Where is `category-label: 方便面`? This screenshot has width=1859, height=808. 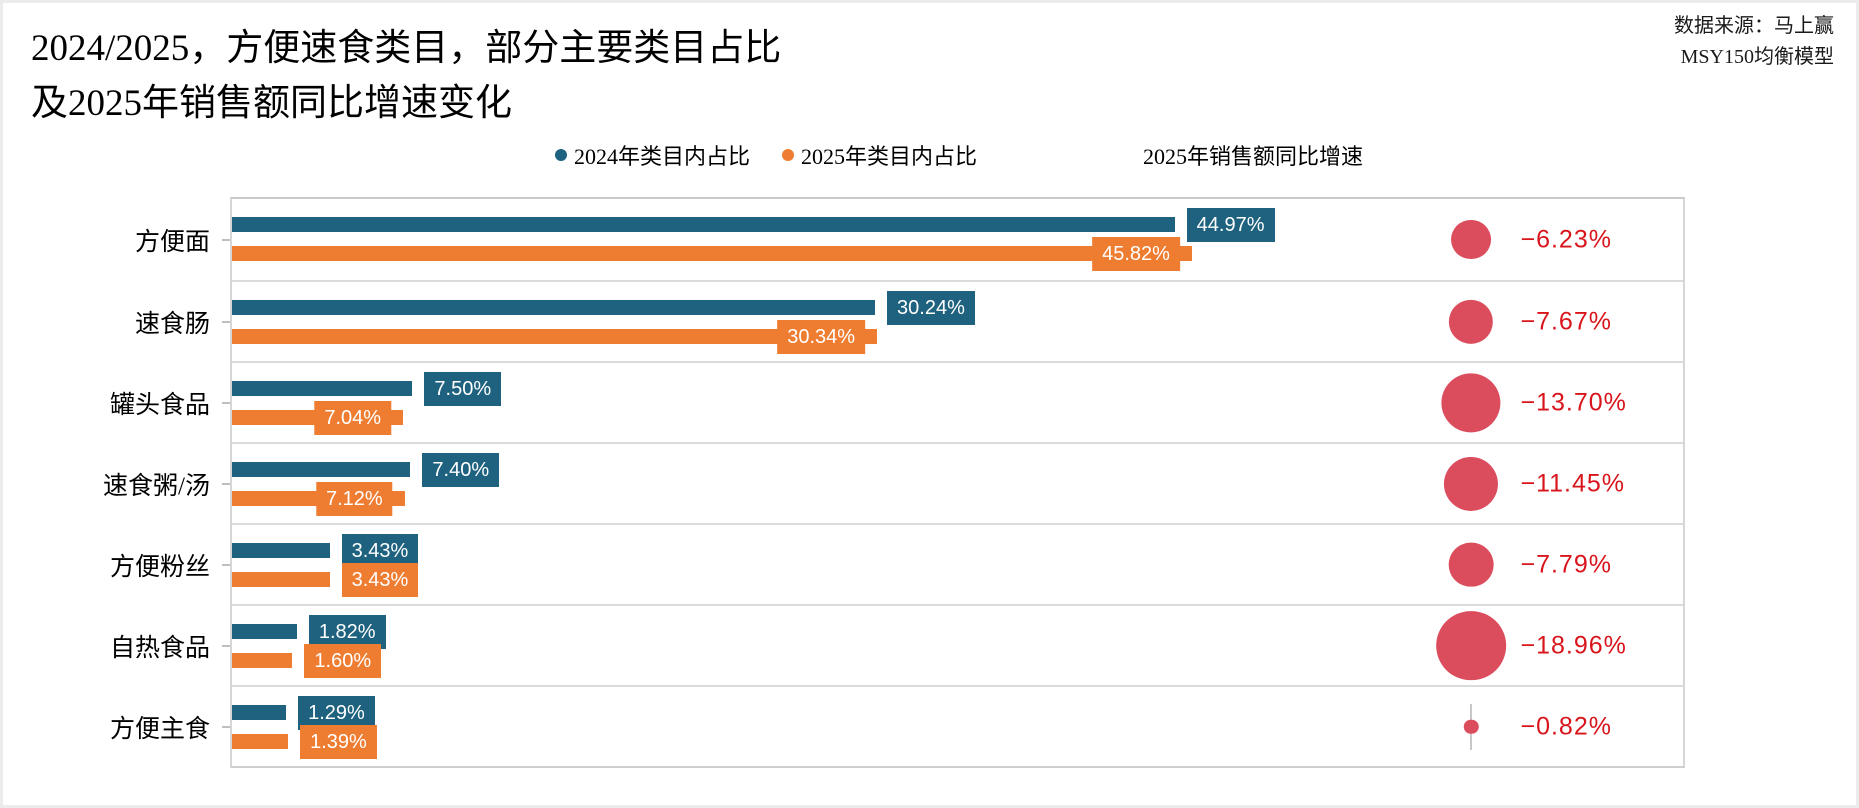
category-label: 方便面 is located at coordinates (172, 242).